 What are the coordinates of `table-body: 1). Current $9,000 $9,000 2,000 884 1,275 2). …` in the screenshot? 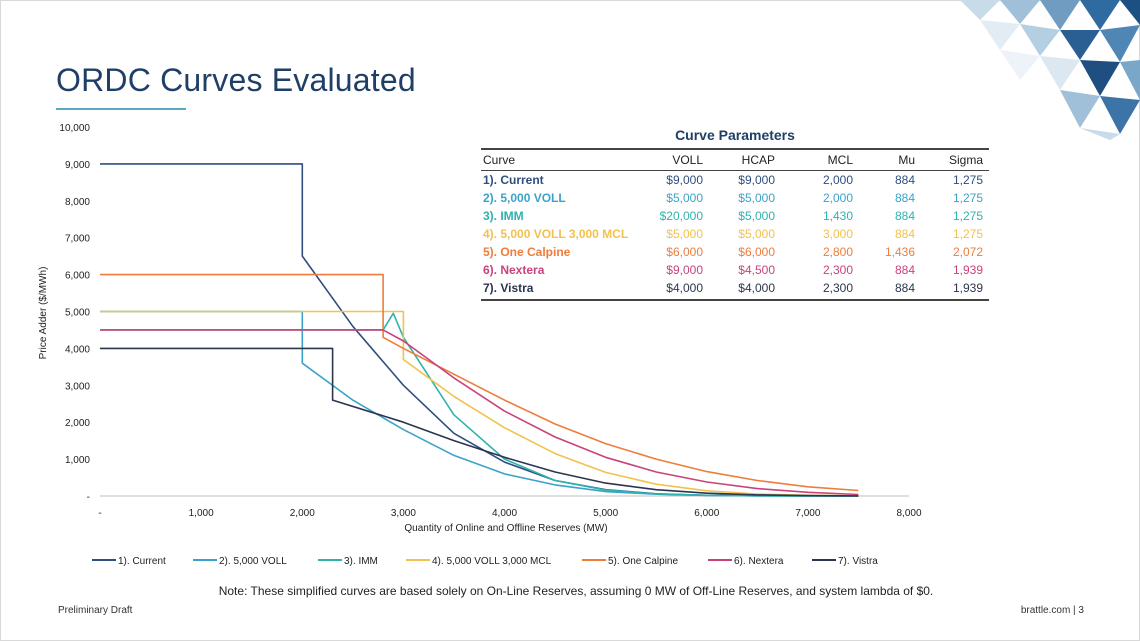 It's located at (735, 234).